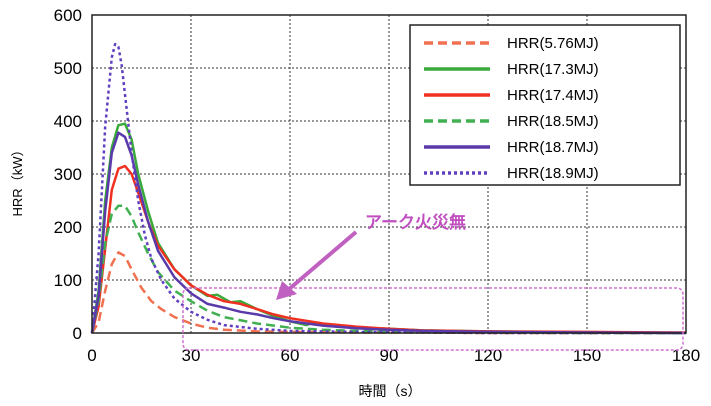 The width and height of the screenshot is (711, 406). Describe the element at coordinates (433, 319) in the screenshot. I see `highlight-box` at that location.